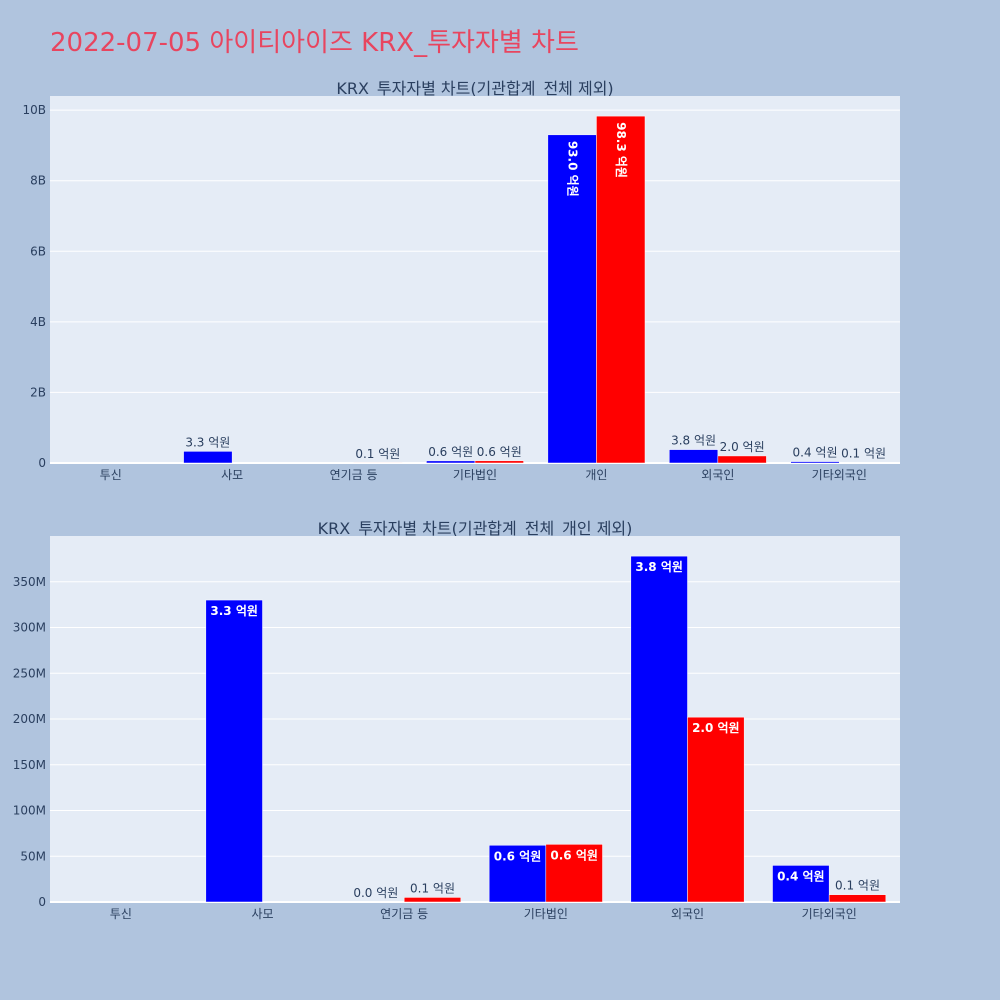  Describe the element at coordinates (38, 251) in the screenshot. I see `y-tick-label: 6B` at that location.